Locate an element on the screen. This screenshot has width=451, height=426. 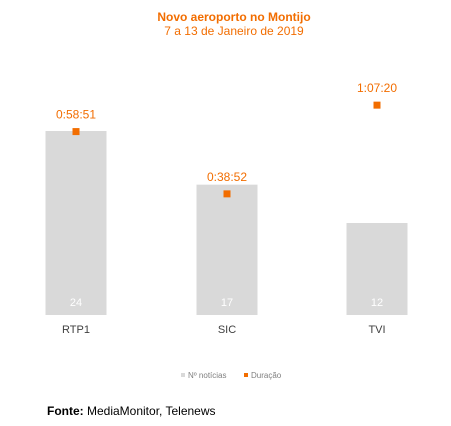
legend-label-marker: Duração is located at coordinates (266, 375).